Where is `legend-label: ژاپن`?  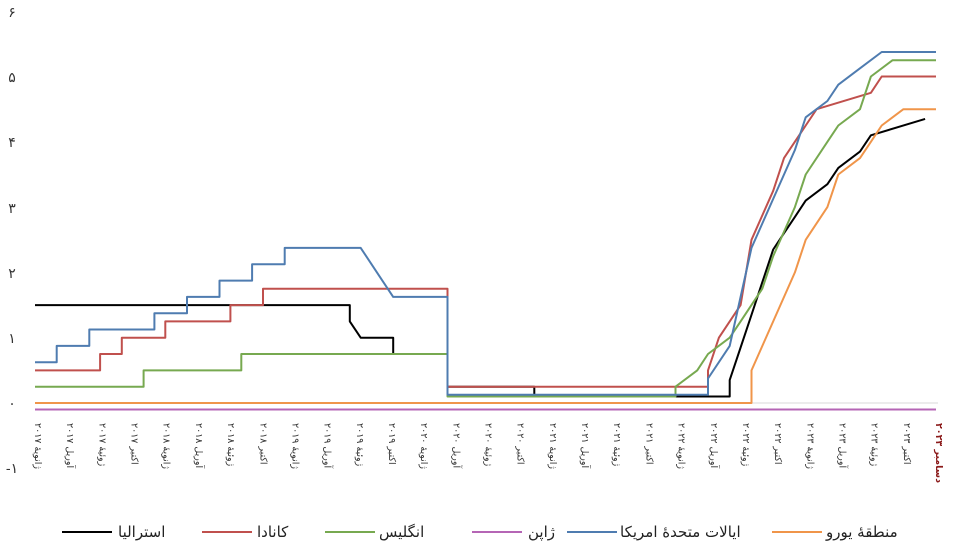
legend-label: ژاپن is located at coordinates (541, 532).